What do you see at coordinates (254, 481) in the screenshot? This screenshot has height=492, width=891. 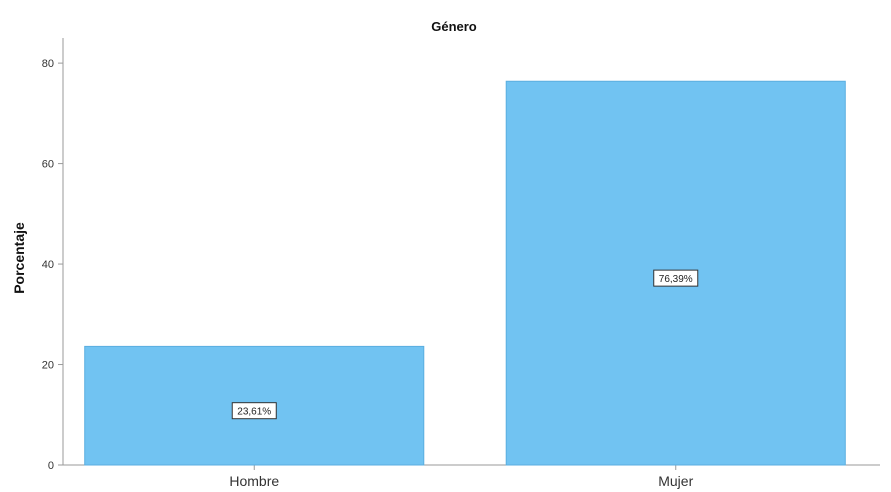 I see `x-tick-label: Hombre` at bounding box center [254, 481].